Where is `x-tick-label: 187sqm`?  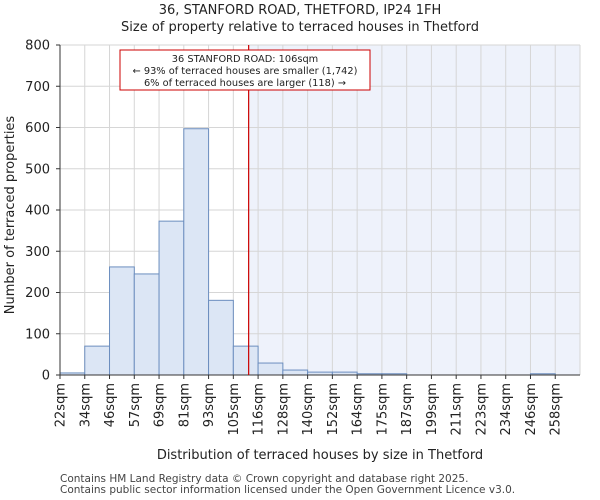
x-tick-label: 187sqm is located at coordinates (407, 409).